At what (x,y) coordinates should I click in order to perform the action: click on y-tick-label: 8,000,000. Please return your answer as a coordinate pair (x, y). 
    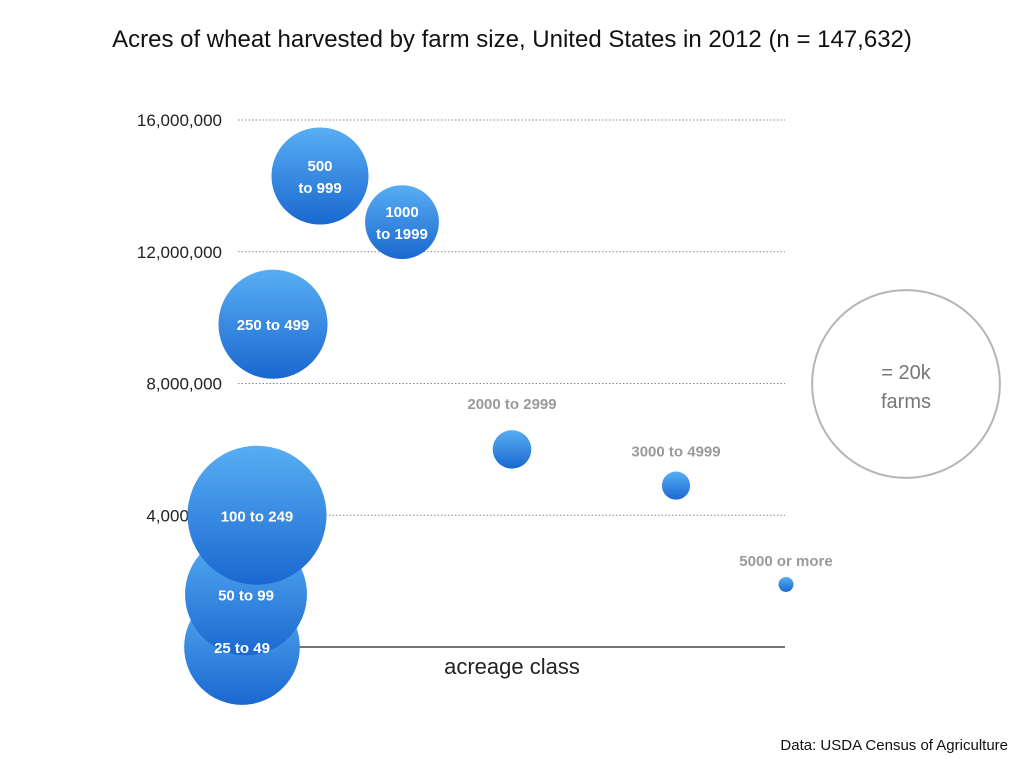
    Looking at the image, I should click on (184, 384).